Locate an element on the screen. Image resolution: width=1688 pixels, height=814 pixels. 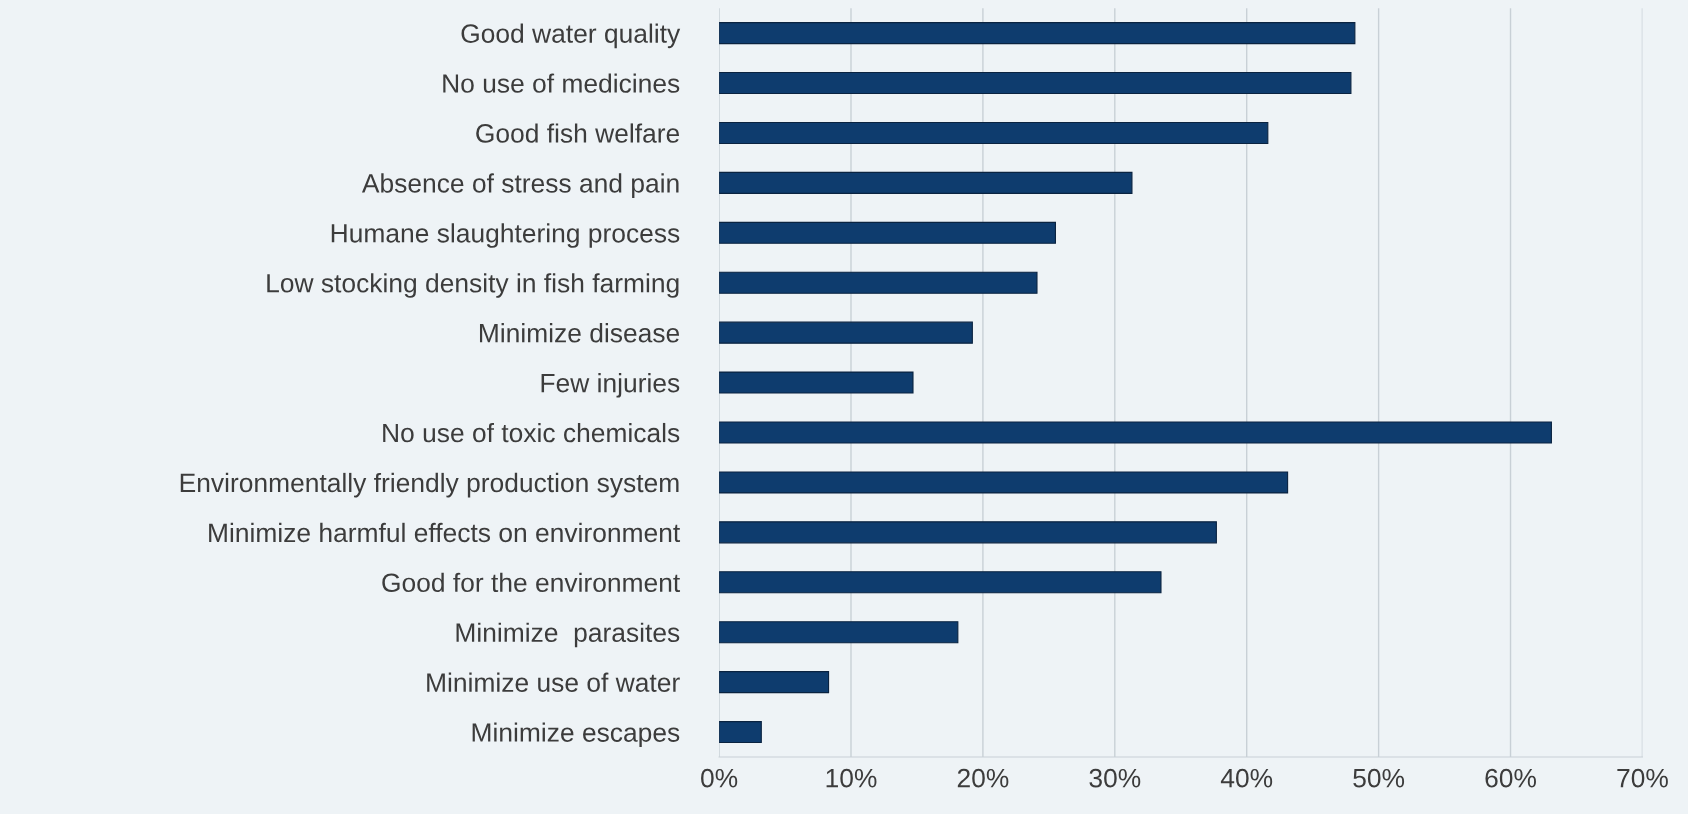
y-tick-label: Good for the environment is located at coordinates (531, 582).